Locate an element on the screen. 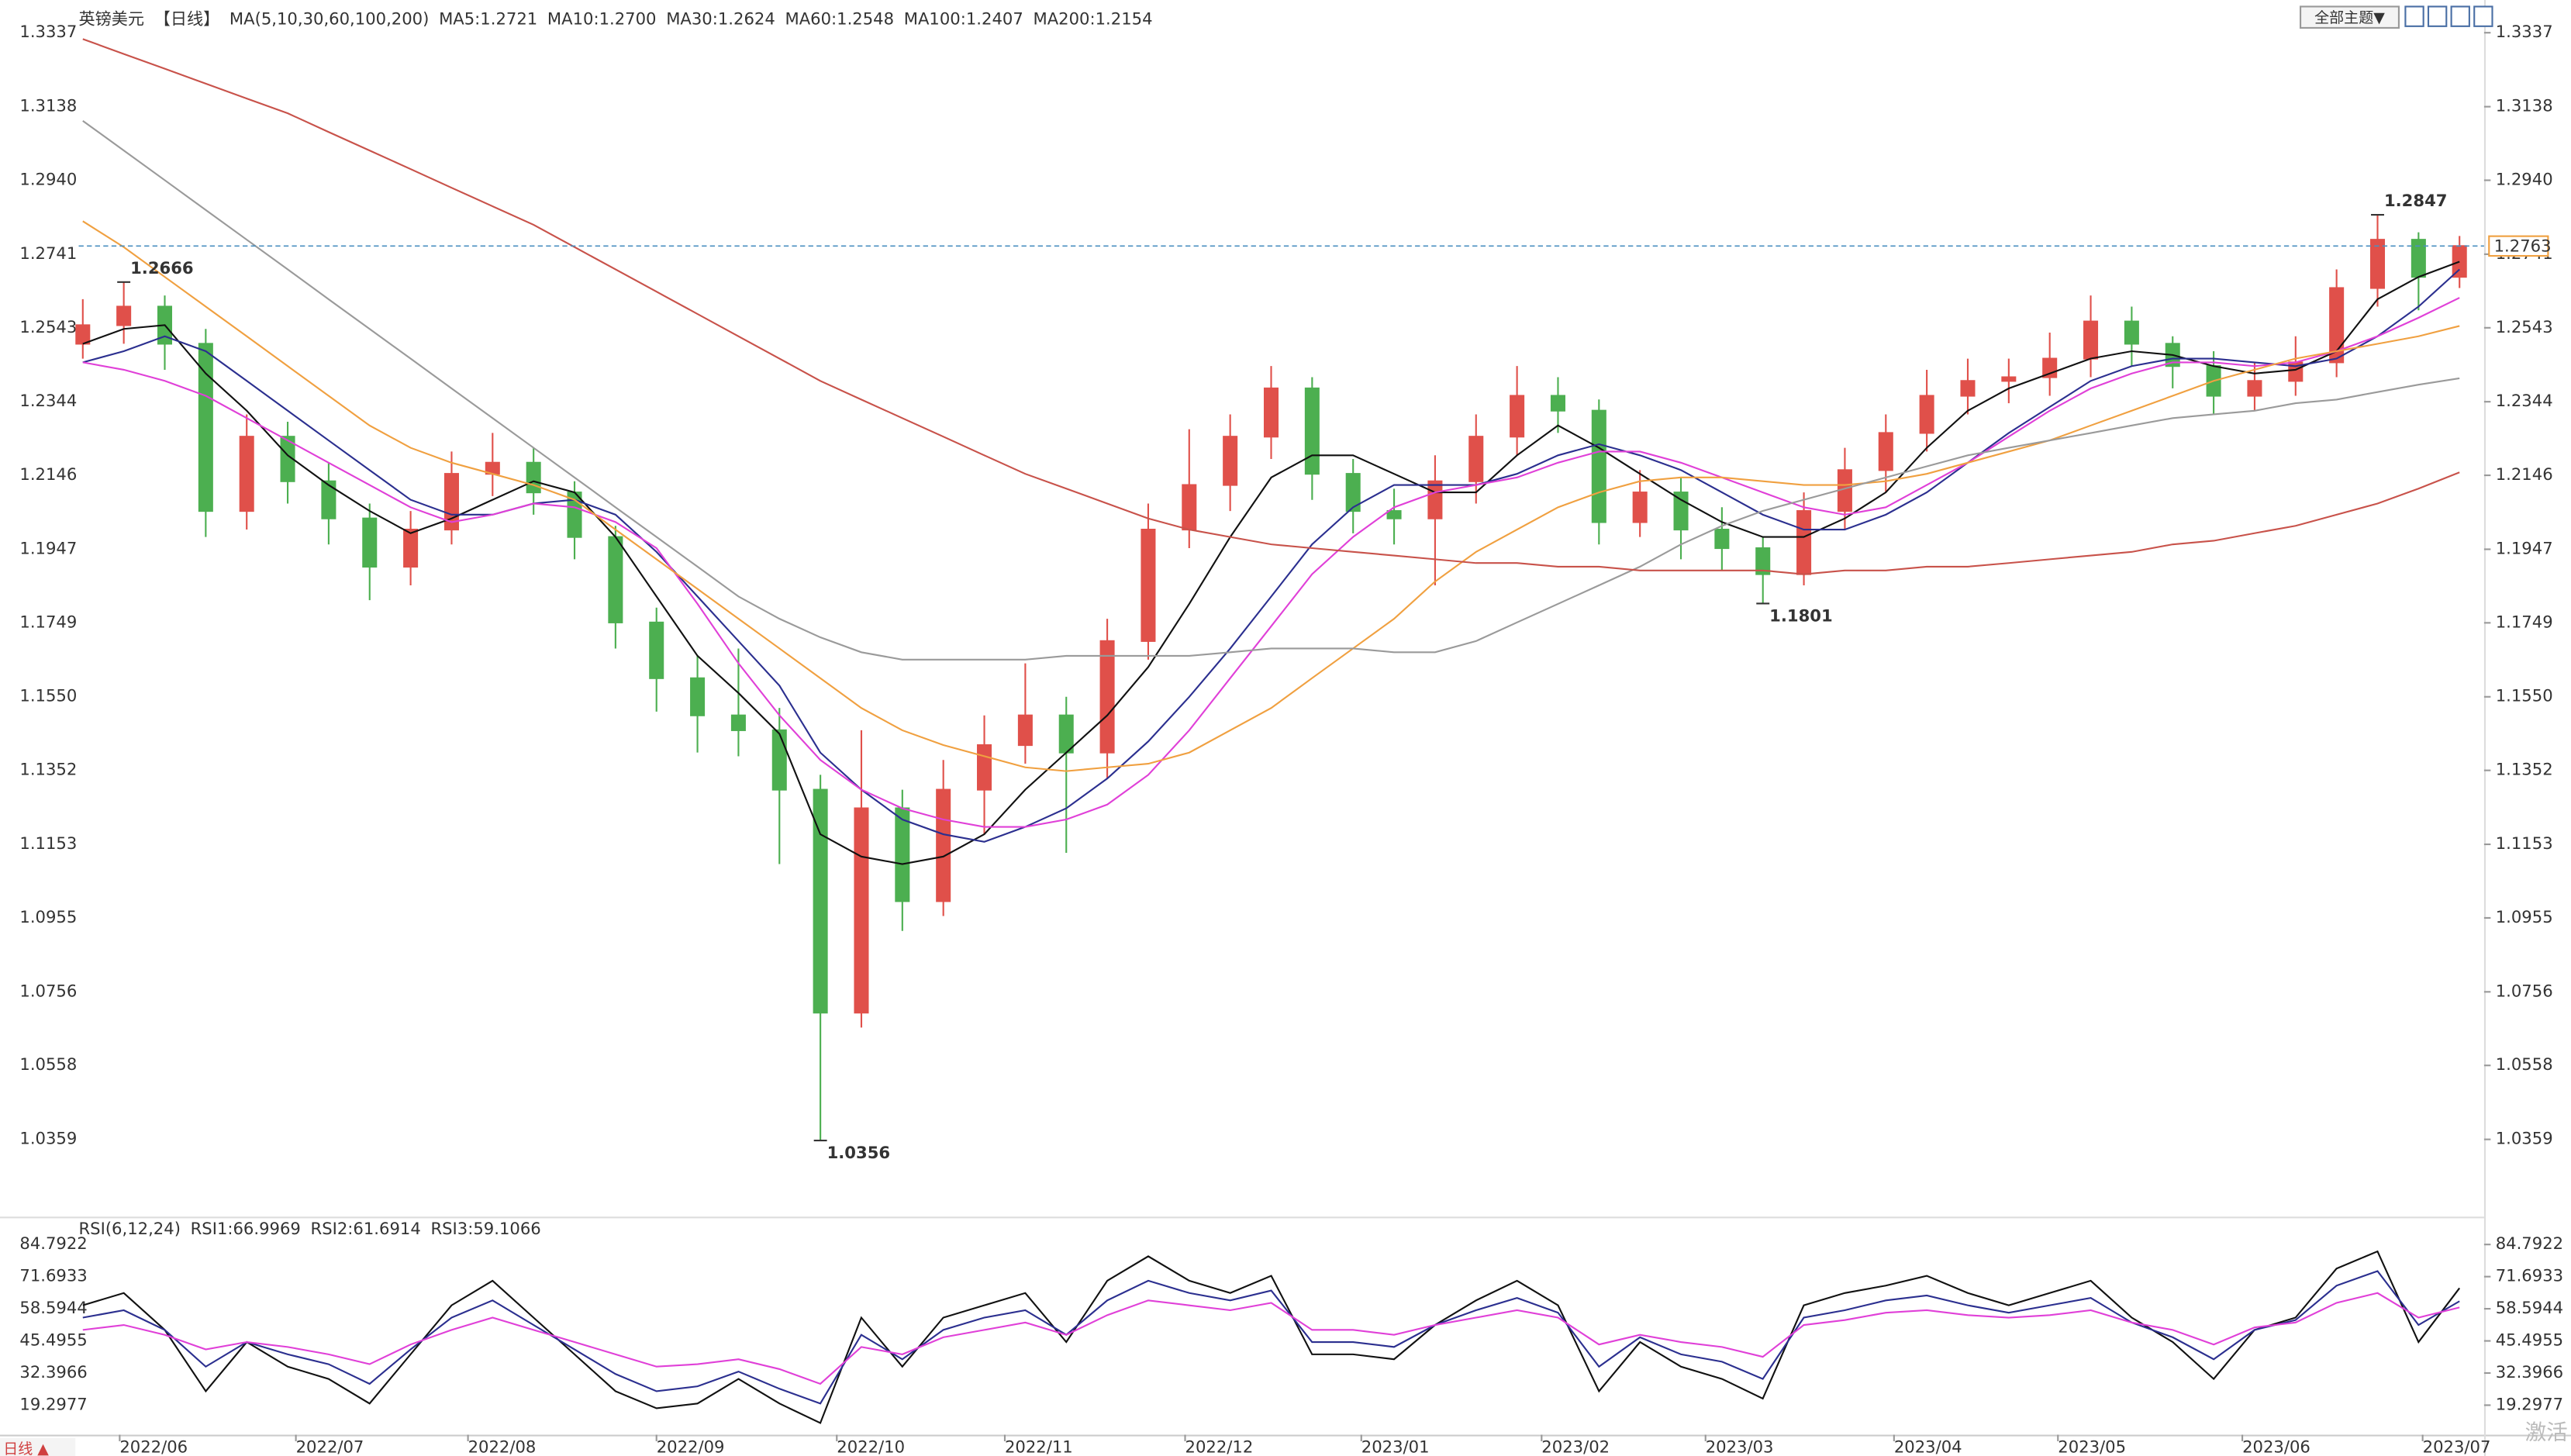  x-tick-label: 2023/04 is located at coordinates (1928, 1447).